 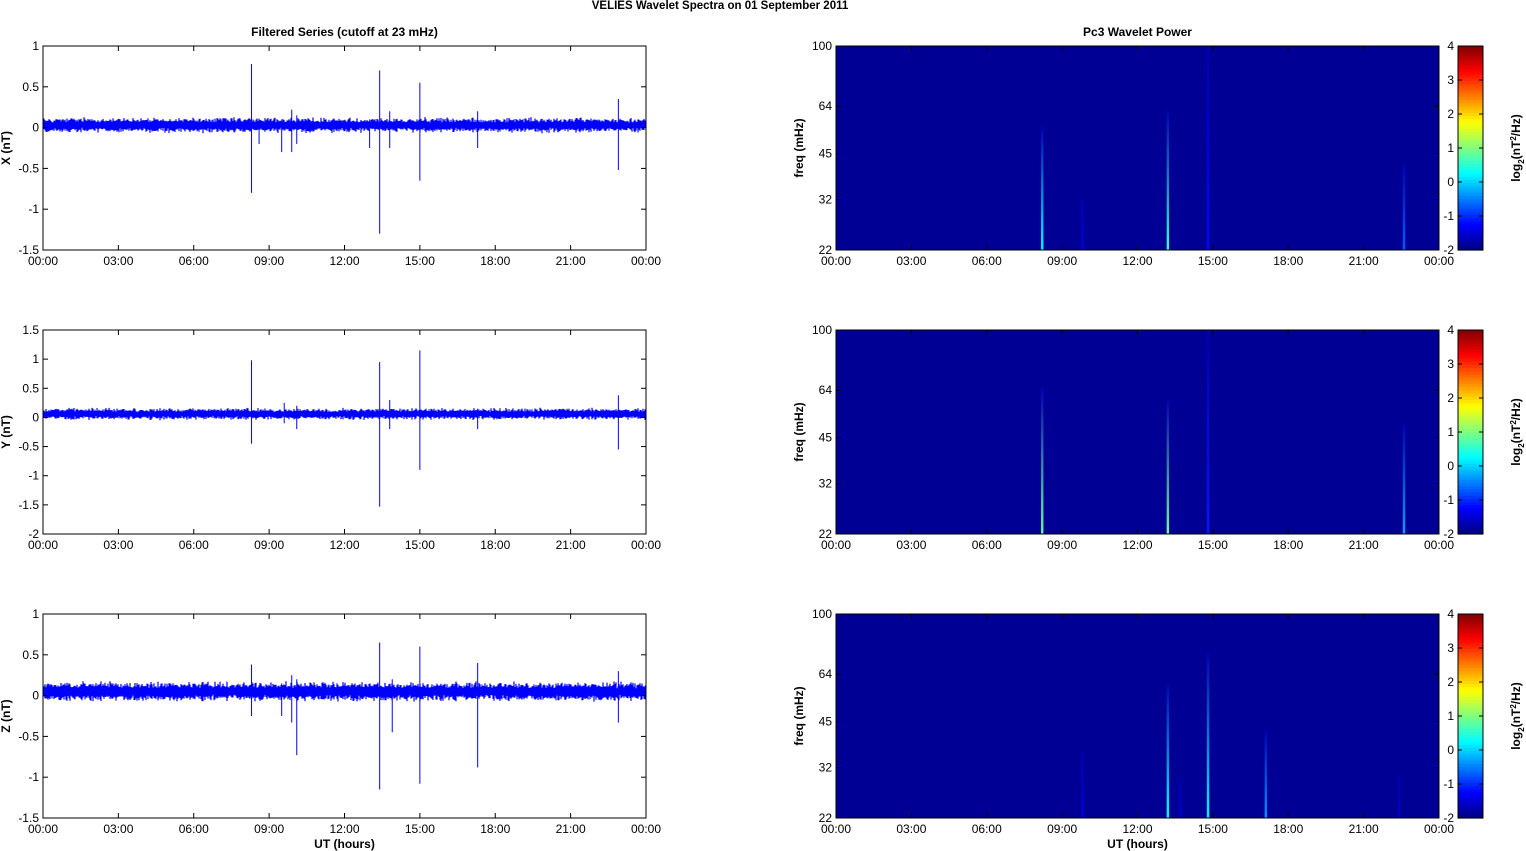 I want to click on panel-title: Filtered Series (cutoff at 23 mHz), so click(x=344, y=32).